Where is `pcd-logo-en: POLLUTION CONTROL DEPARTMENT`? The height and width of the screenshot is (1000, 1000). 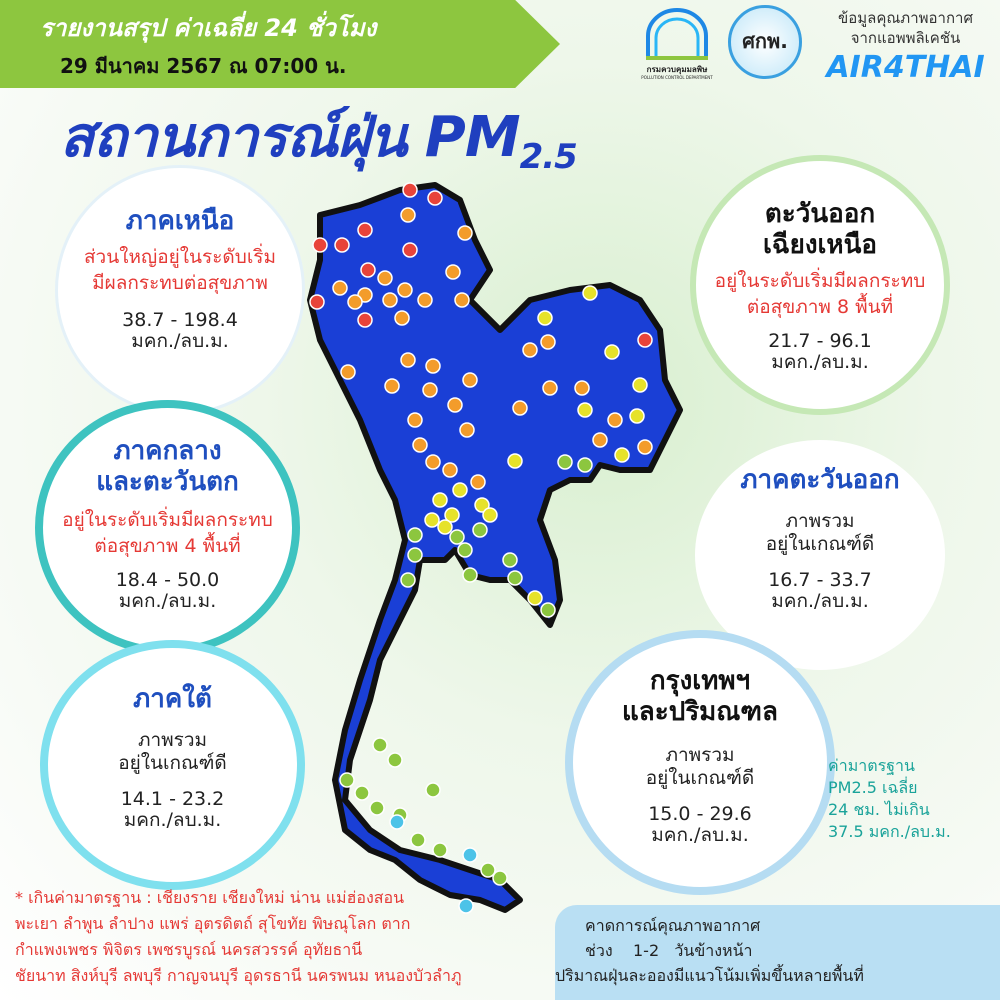 pcd-logo-en: POLLUTION CONTROL DEPARTMENT is located at coordinates (677, 77).